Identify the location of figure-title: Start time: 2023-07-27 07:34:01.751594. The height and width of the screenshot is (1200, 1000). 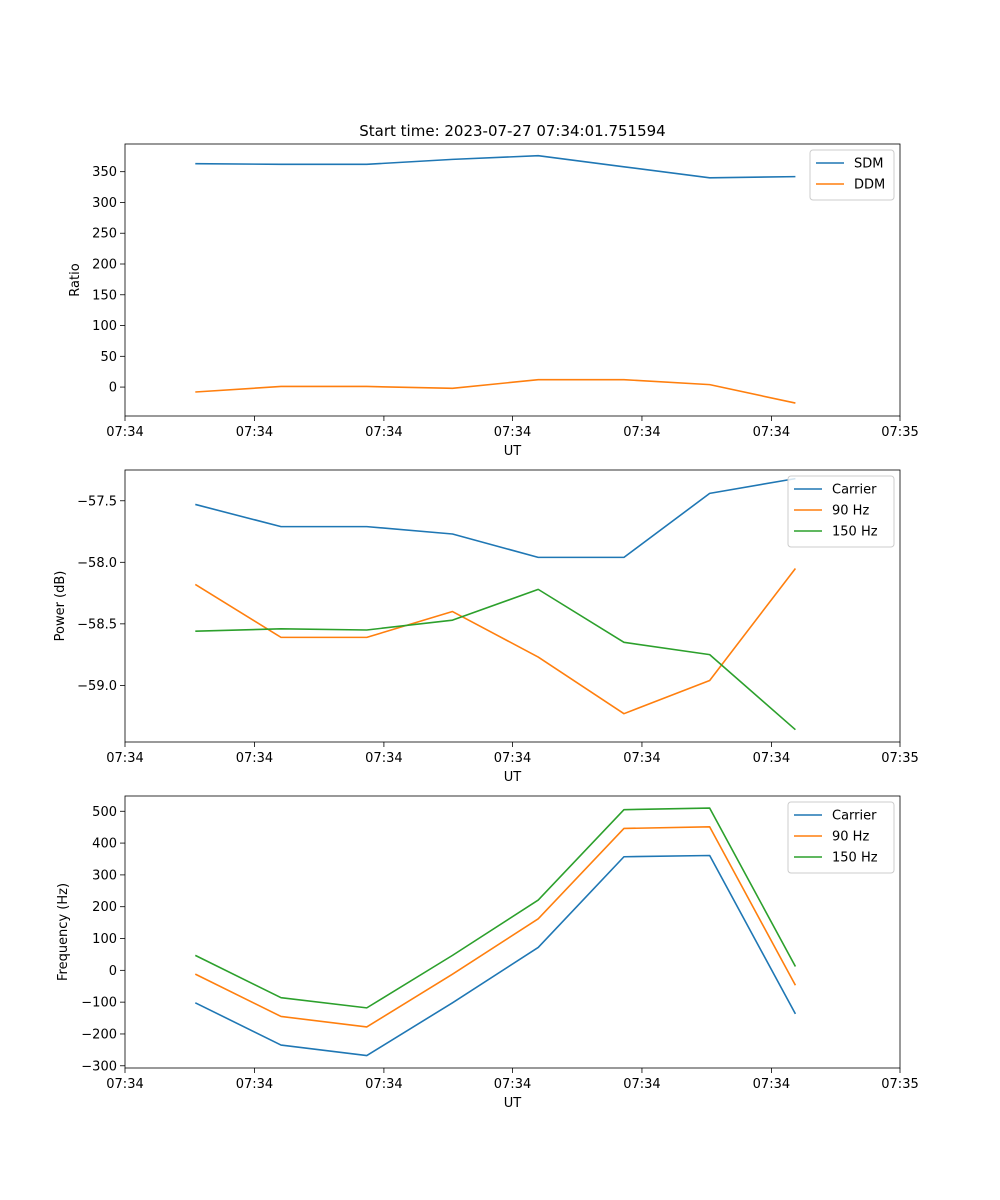
(512, 131).